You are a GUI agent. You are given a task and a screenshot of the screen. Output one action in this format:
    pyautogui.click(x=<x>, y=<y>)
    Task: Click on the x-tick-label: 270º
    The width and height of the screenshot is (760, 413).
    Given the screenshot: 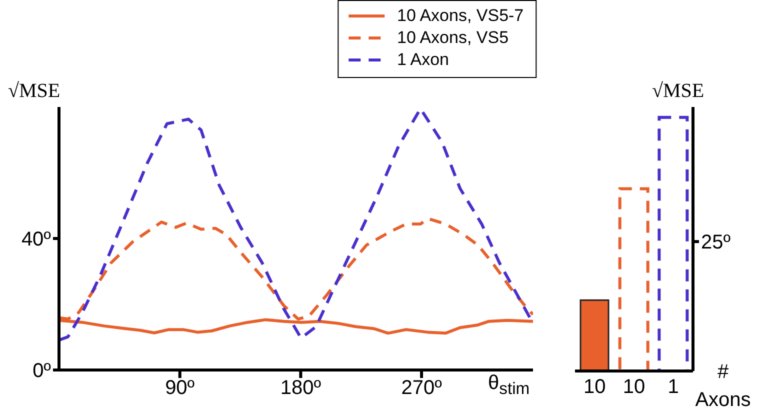 What is the action you would take?
    pyautogui.click(x=422, y=388)
    